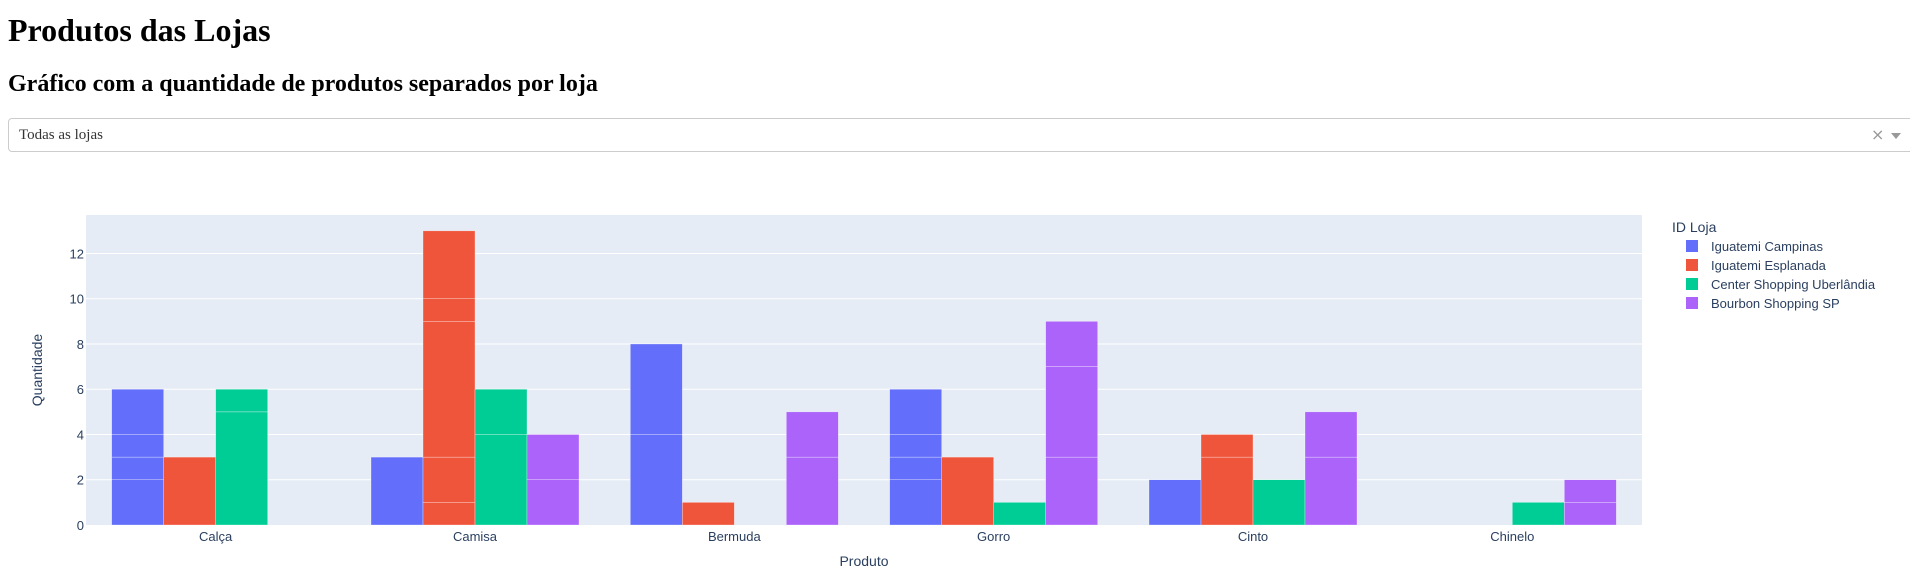  I want to click on legend-item: Iguatemi Esplanada, so click(1756, 265).